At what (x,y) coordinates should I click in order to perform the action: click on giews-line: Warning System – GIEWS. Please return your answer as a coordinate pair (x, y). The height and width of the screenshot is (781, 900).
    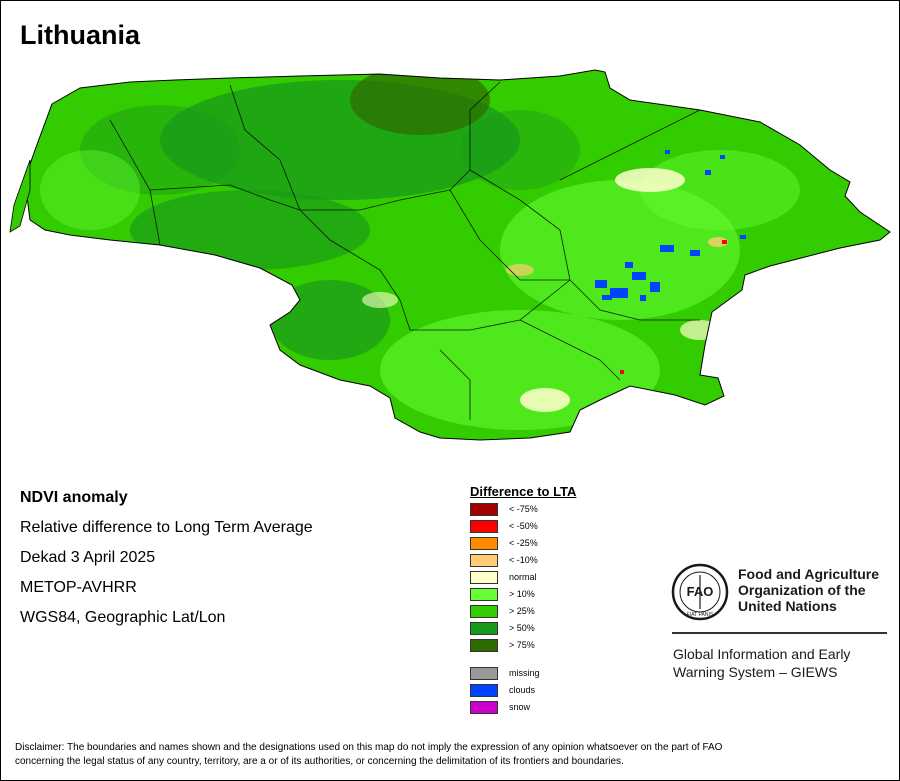
    Looking at the image, I should click on (755, 672).